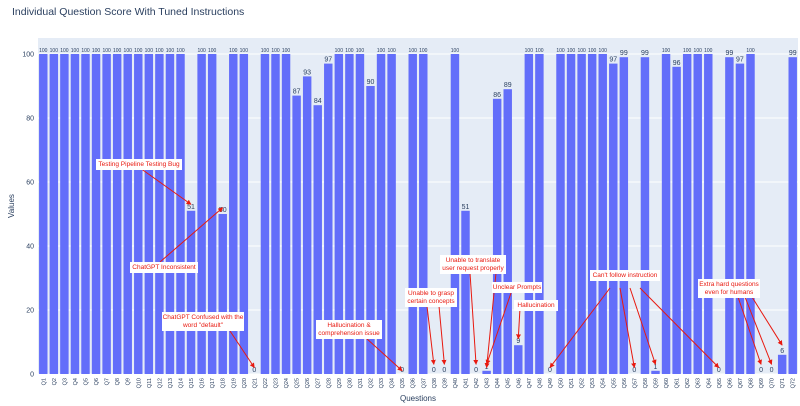  What do you see at coordinates (624, 53) in the screenshot?
I see `bar-value-label: 99` at bounding box center [624, 53].